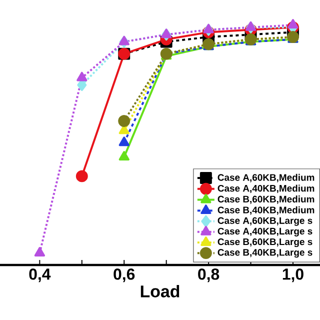  What do you see at coordinates (266, 200) in the screenshot?
I see `legend-label: Case B,60KB,Medium` at bounding box center [266, 200].